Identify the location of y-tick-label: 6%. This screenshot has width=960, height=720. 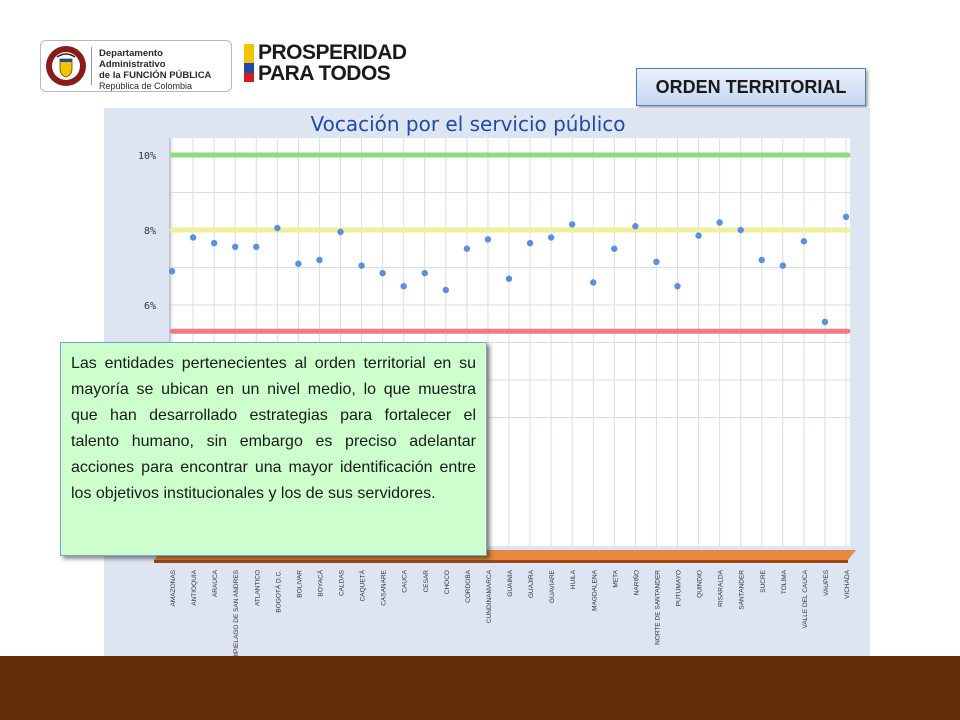
(150, 306).